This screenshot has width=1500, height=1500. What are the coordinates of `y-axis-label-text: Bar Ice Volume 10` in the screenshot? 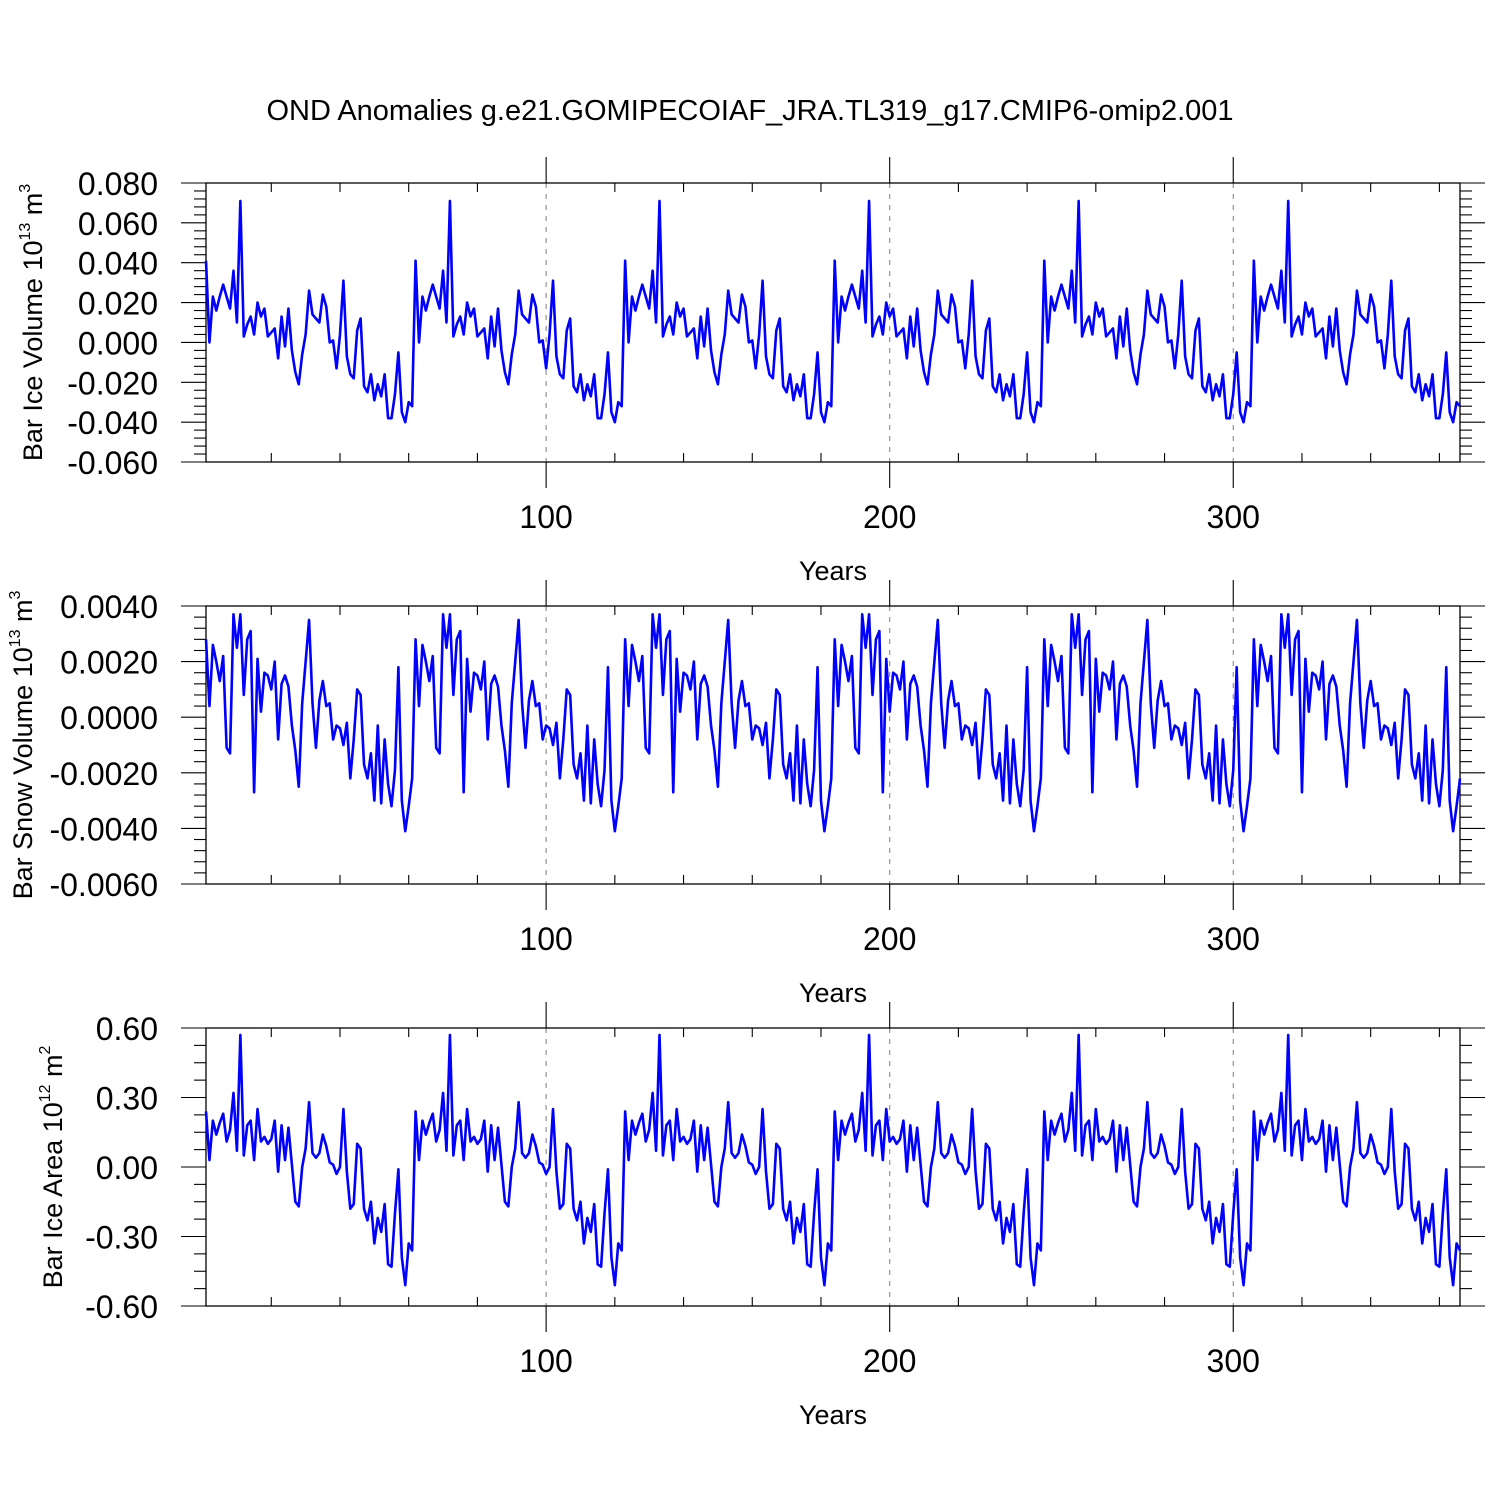 It's located at (33, 351).